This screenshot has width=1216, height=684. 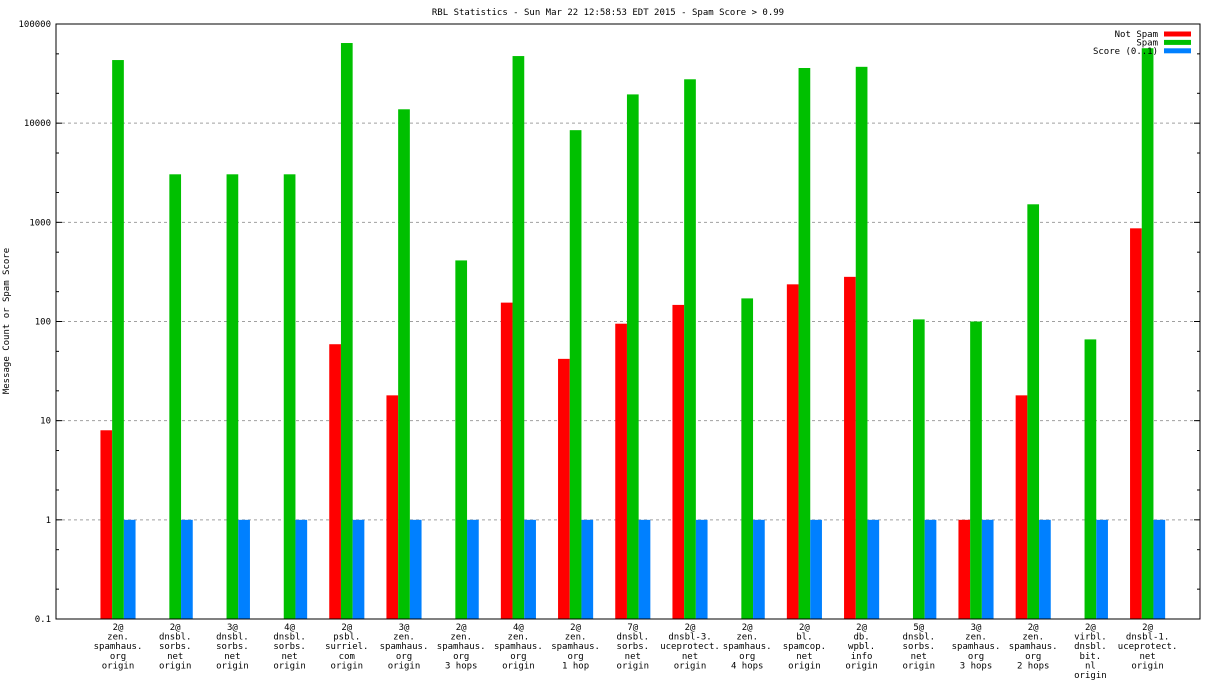 What do you see at coordinates (1090, 666) in the screenshot?
I see `x-tick-label: nl` at bounding box center [1090, 666].